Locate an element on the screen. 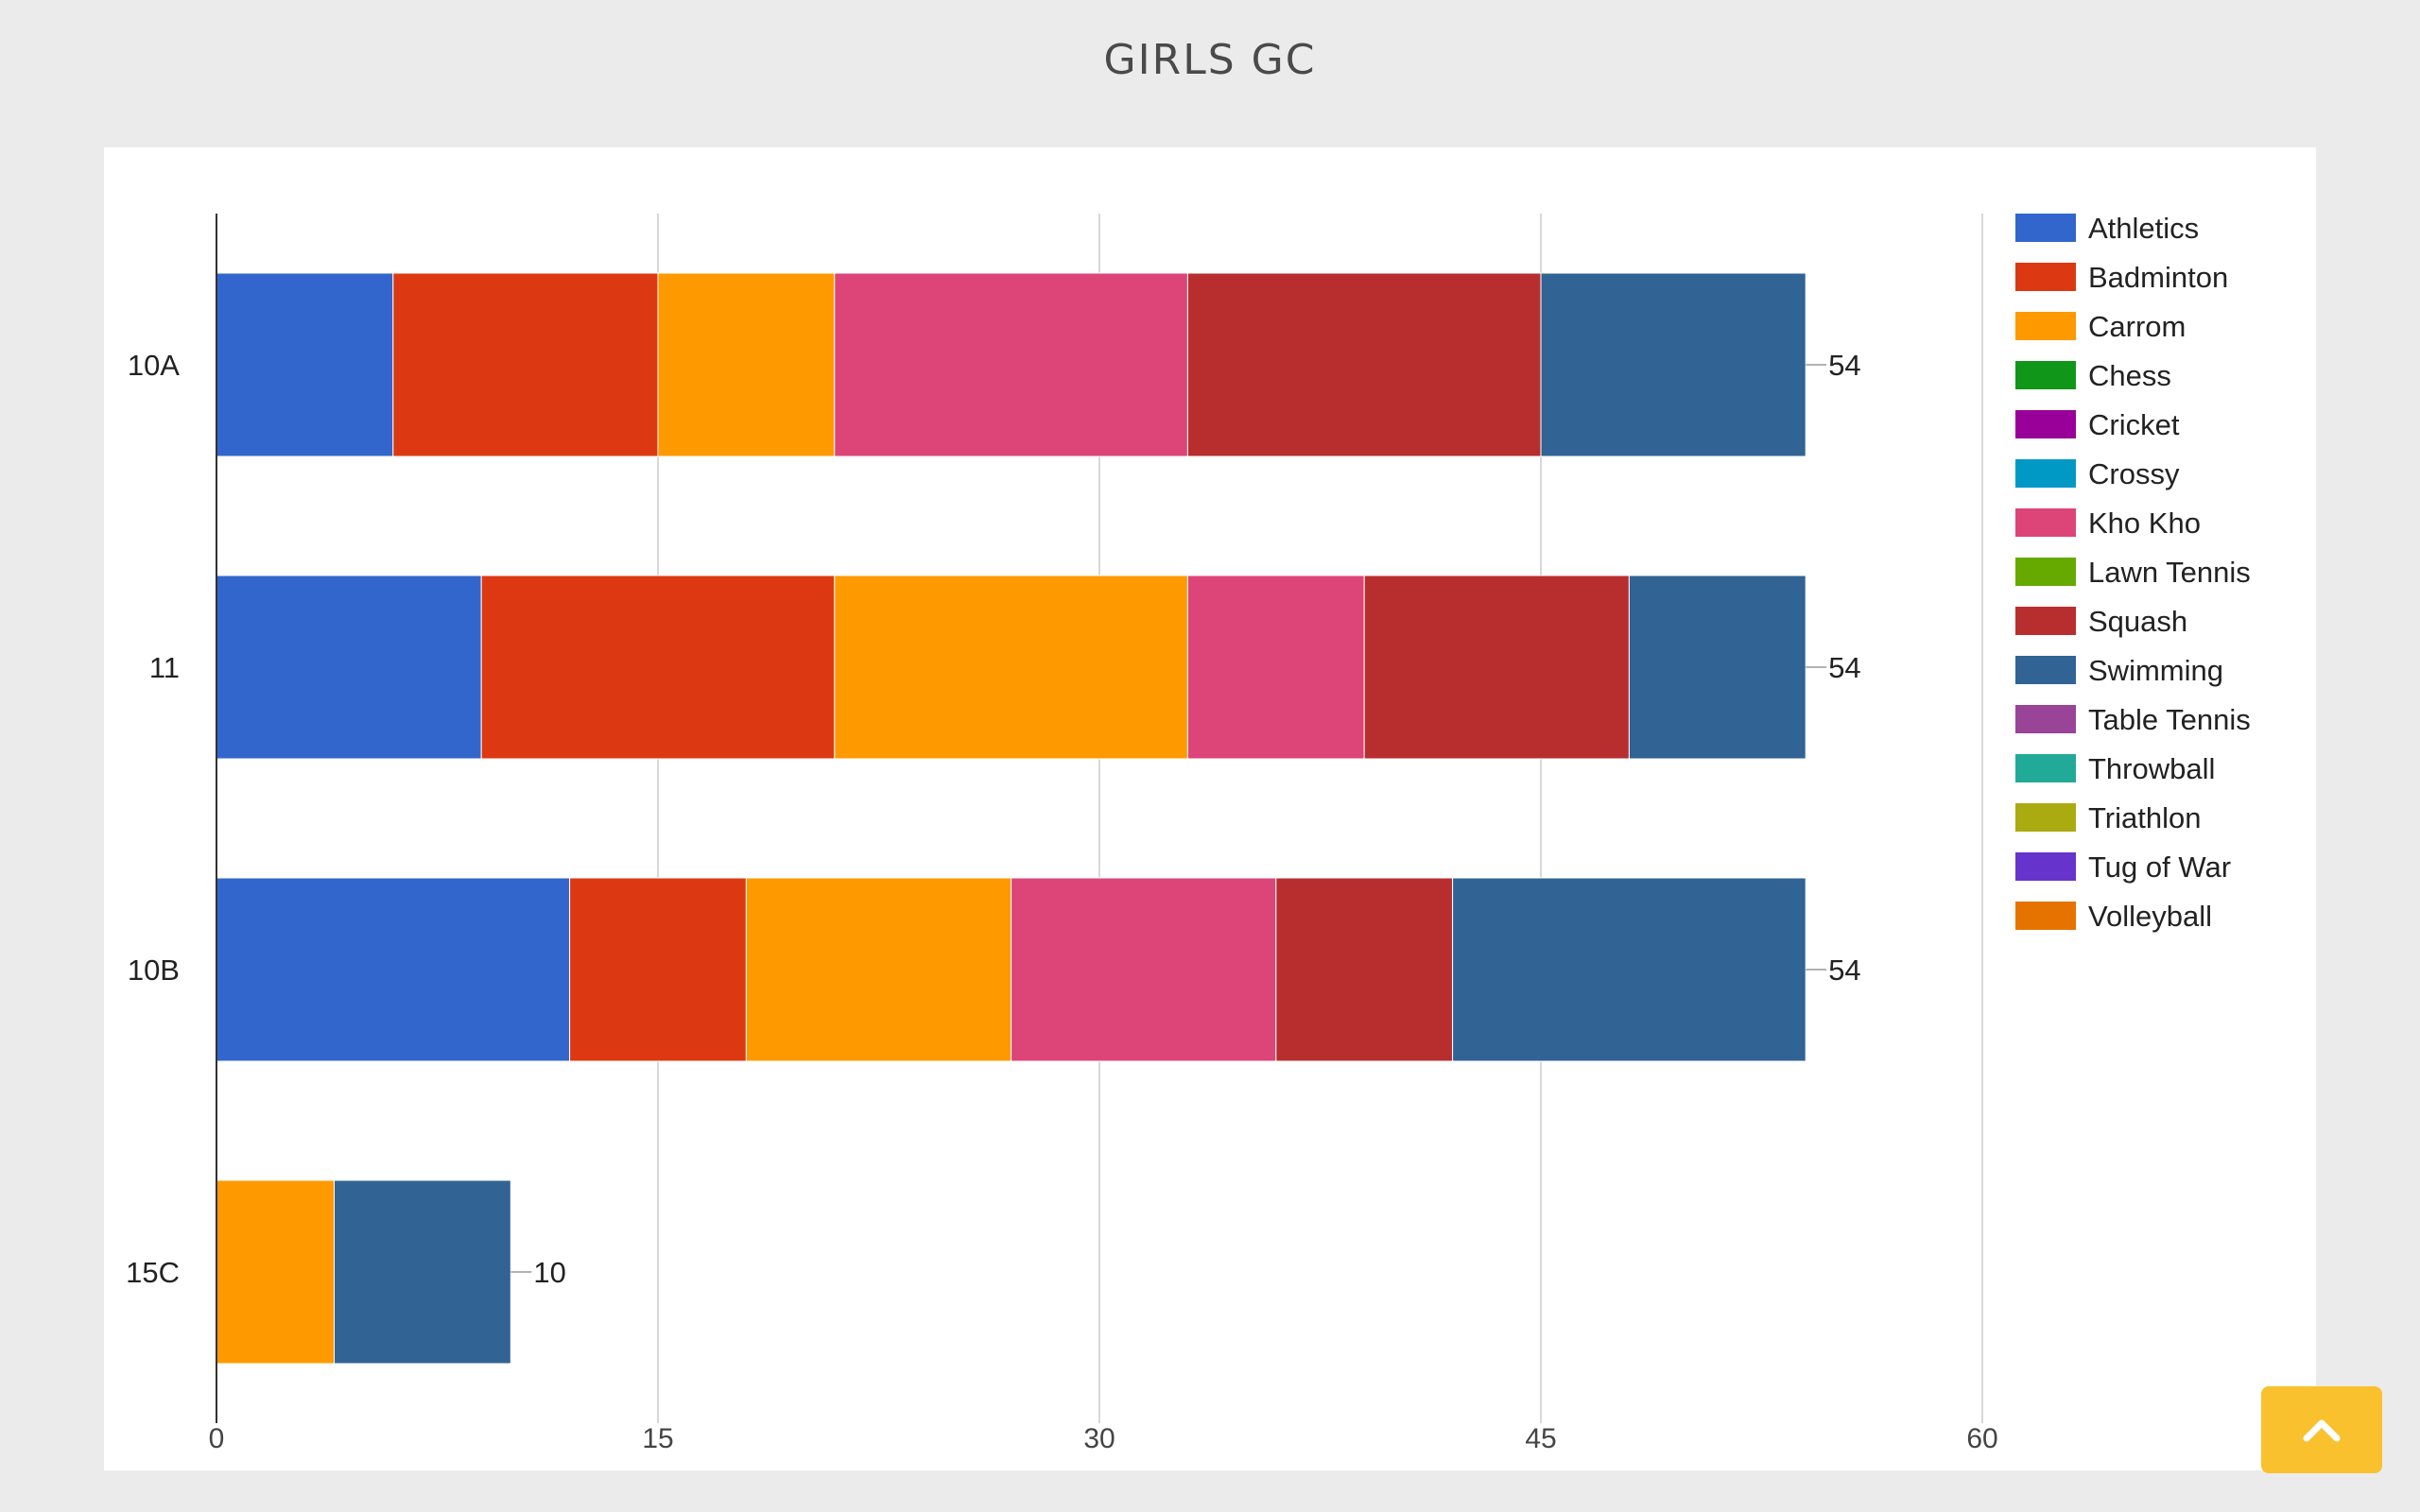 The image size is (2420, 1512). x-tick-label: 0 is located at coordinates (217, 1438).